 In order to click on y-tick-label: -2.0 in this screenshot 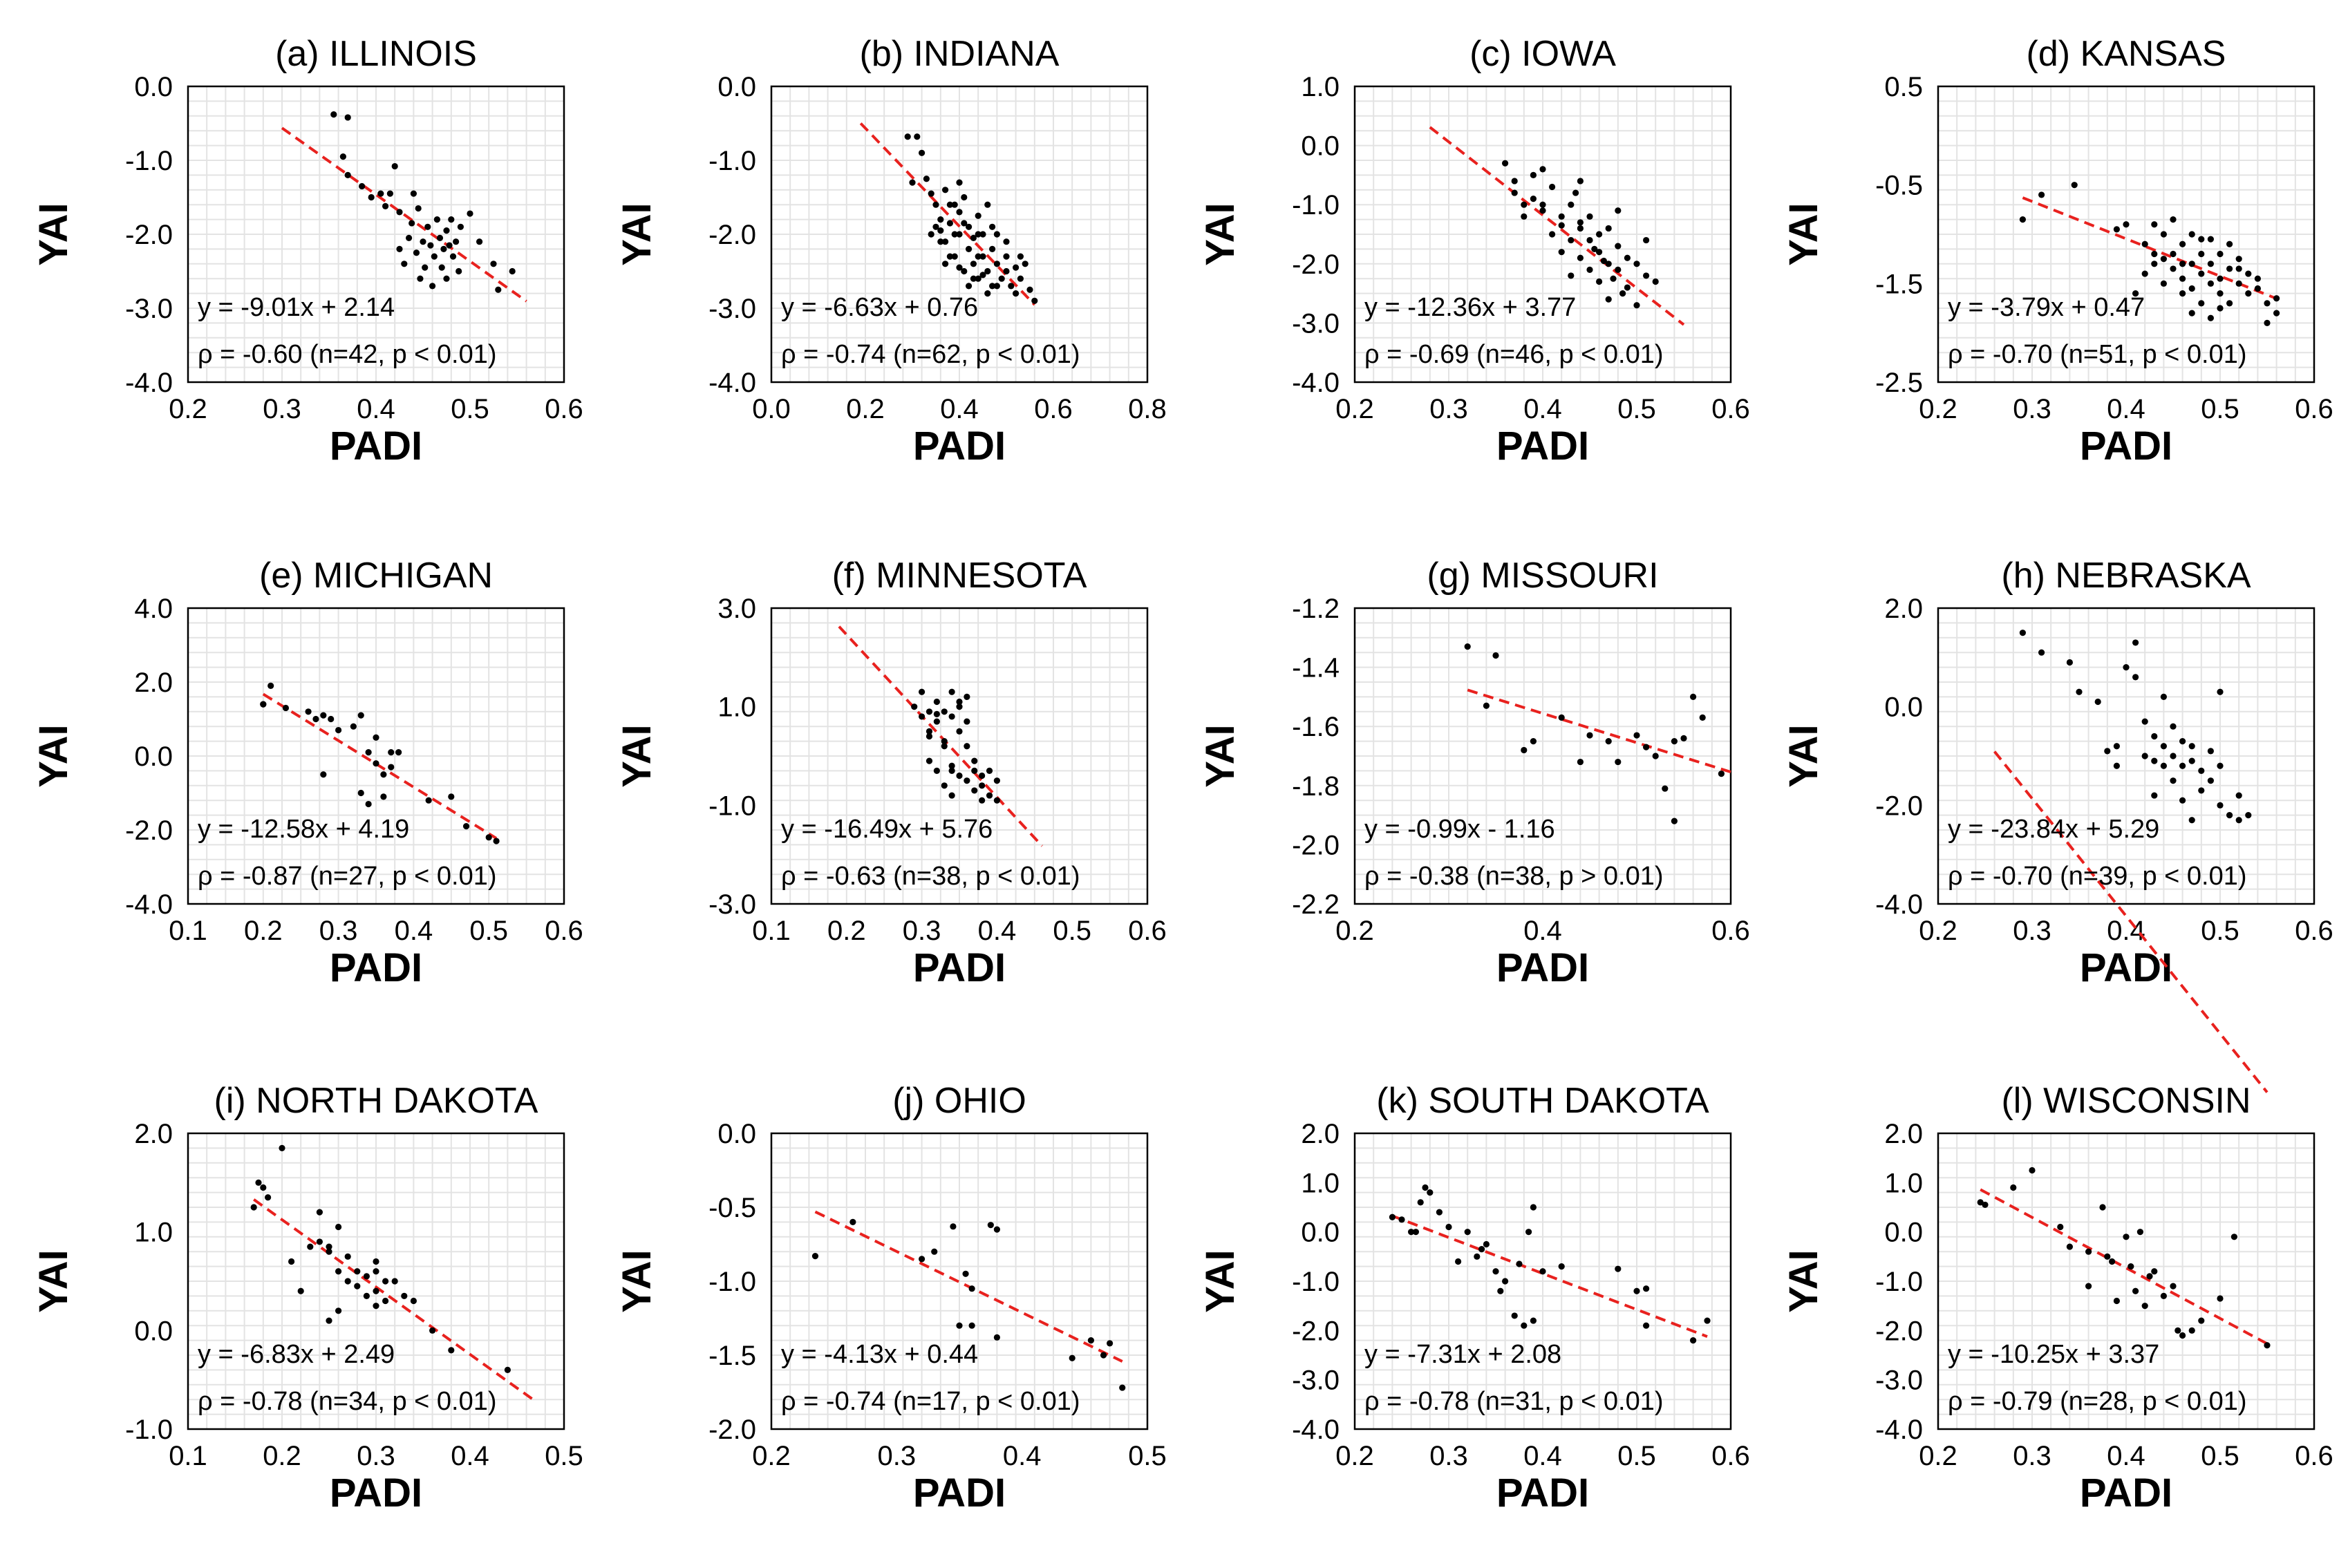, I will do `click(149, 830)`.